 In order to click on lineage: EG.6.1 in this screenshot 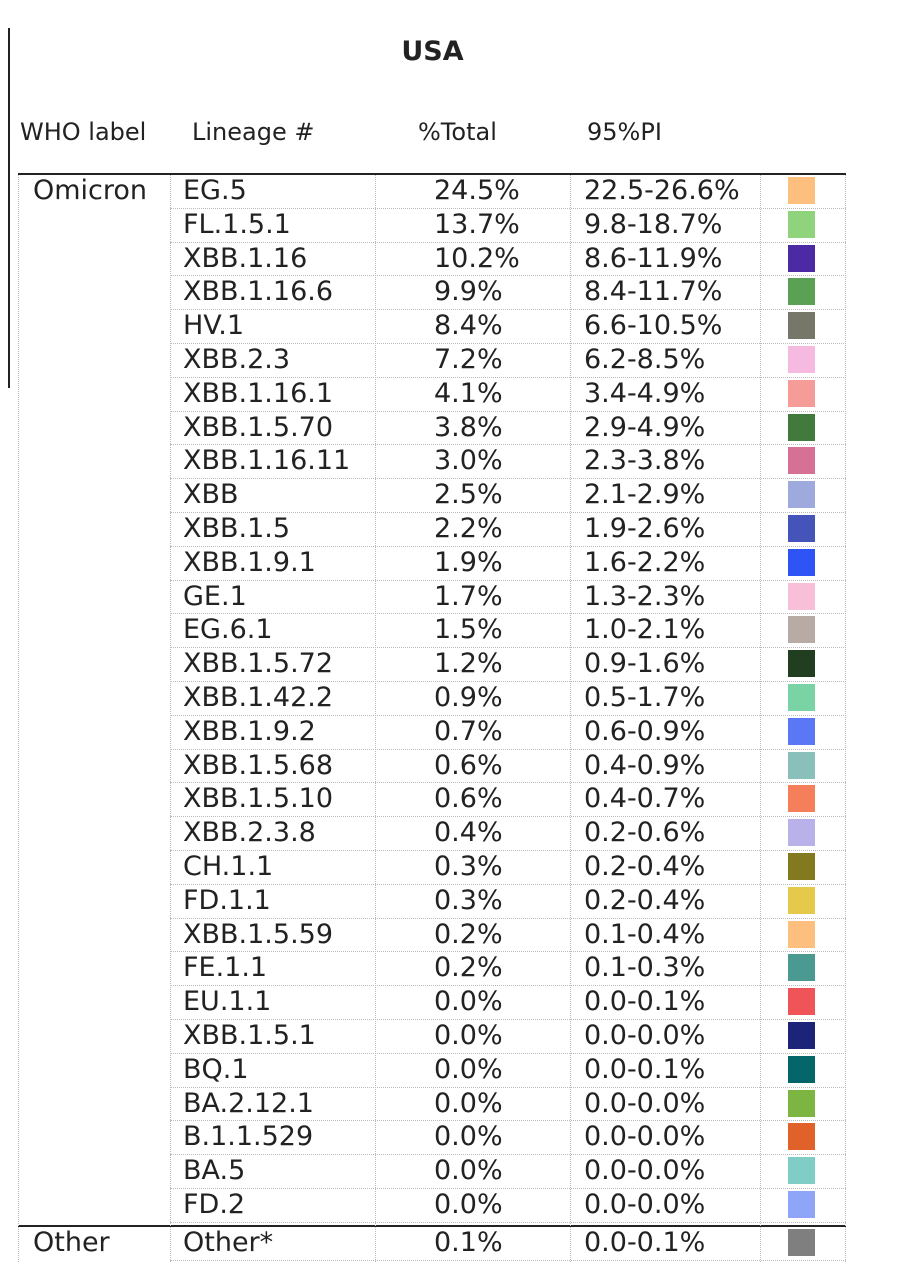, I will do `click(228, 630)`.